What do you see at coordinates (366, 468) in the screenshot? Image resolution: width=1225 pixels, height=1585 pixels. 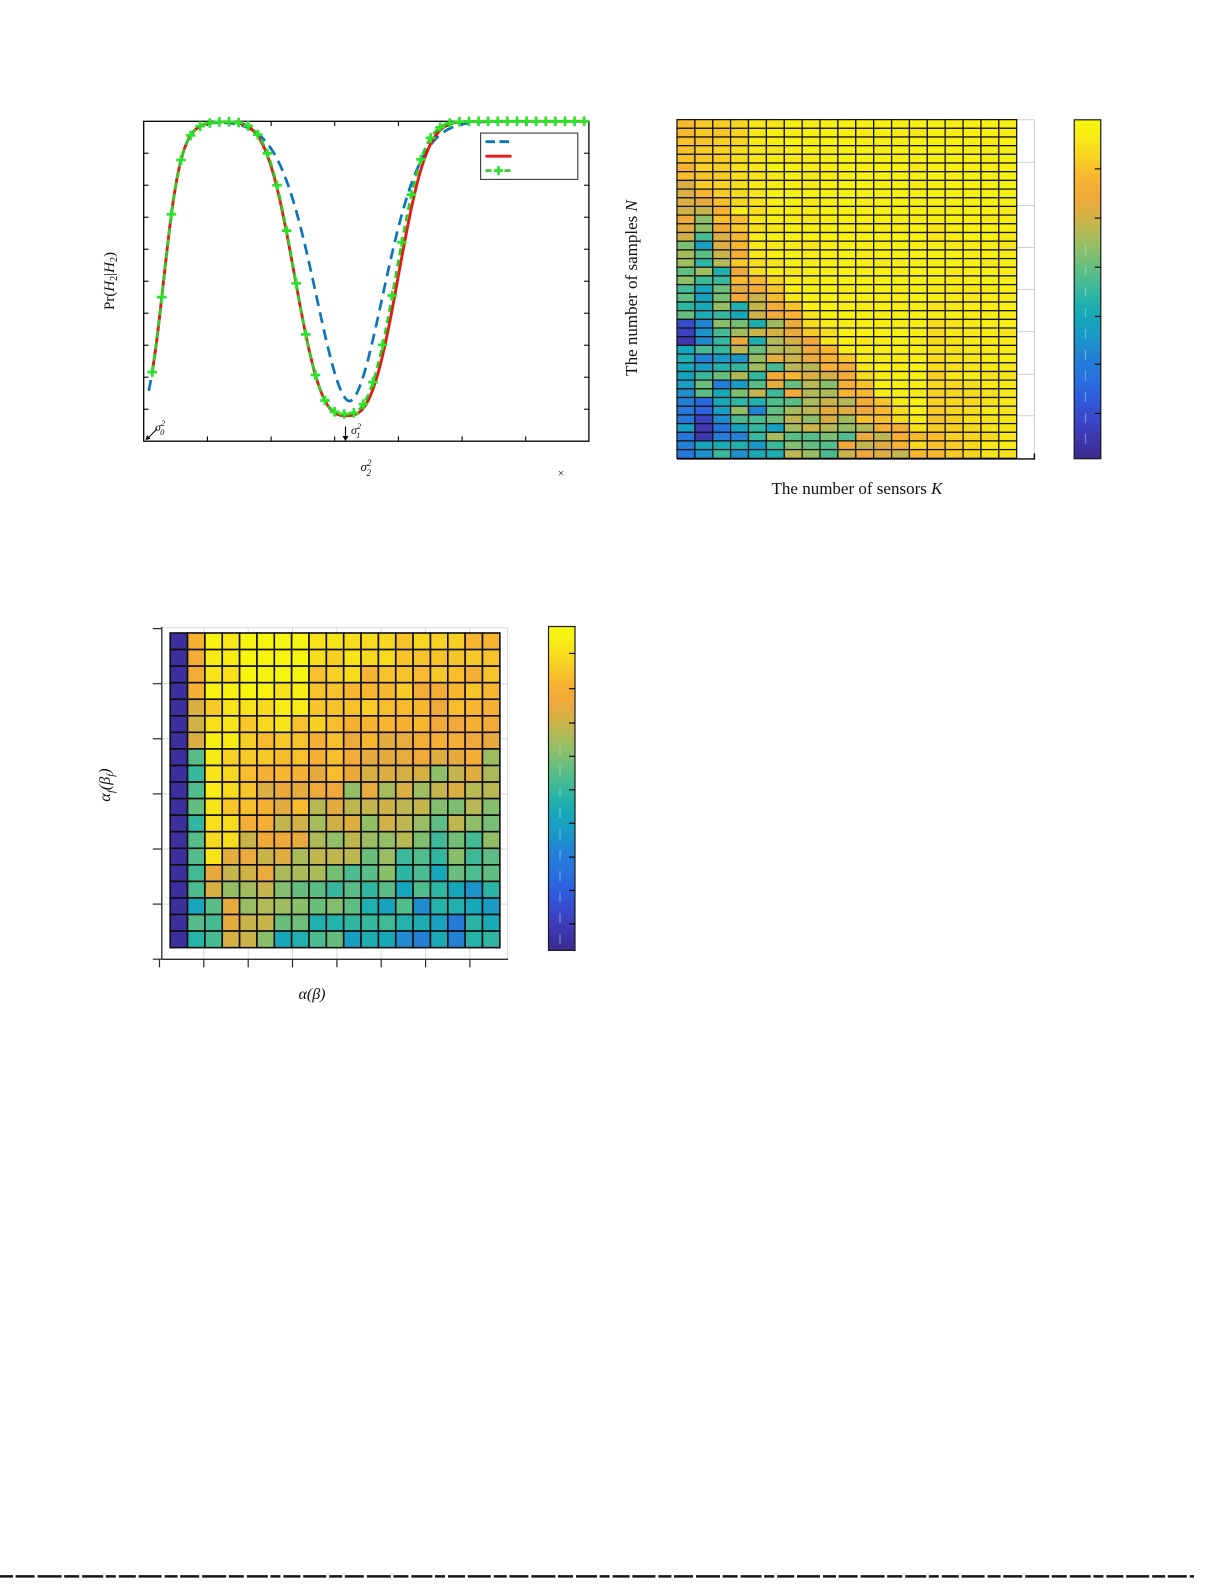 I see `svg-text:σ22: σ2 2` at bounding box center [366, 468].